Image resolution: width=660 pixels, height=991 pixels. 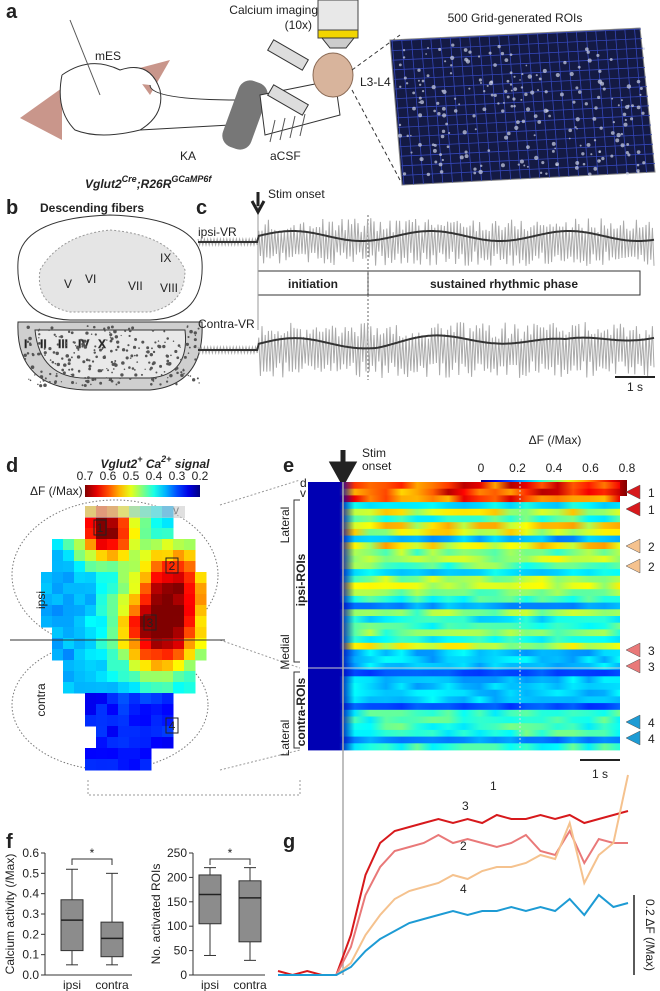 I want to click on trace-label: 1, so click(x=493, y=786).